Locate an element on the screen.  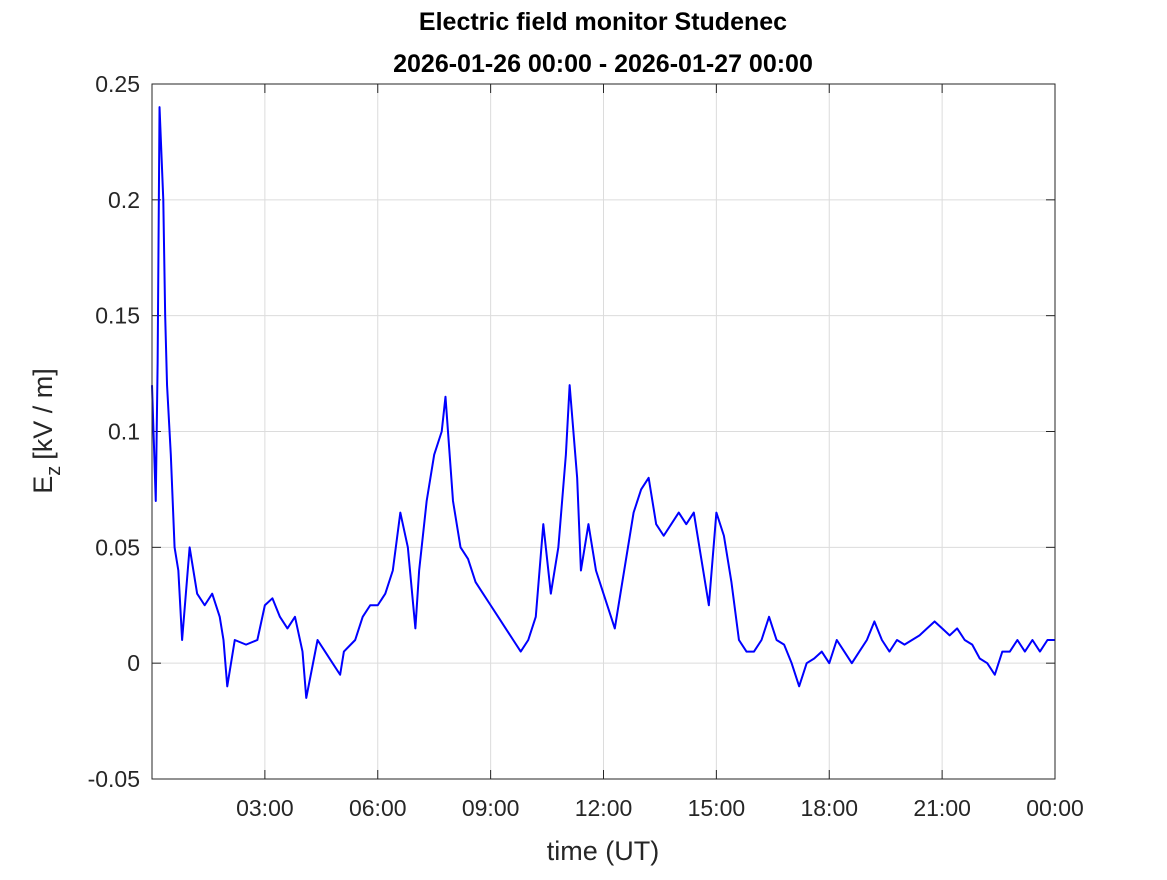
y-label-symbol: E is located at coordinates (43, 485).